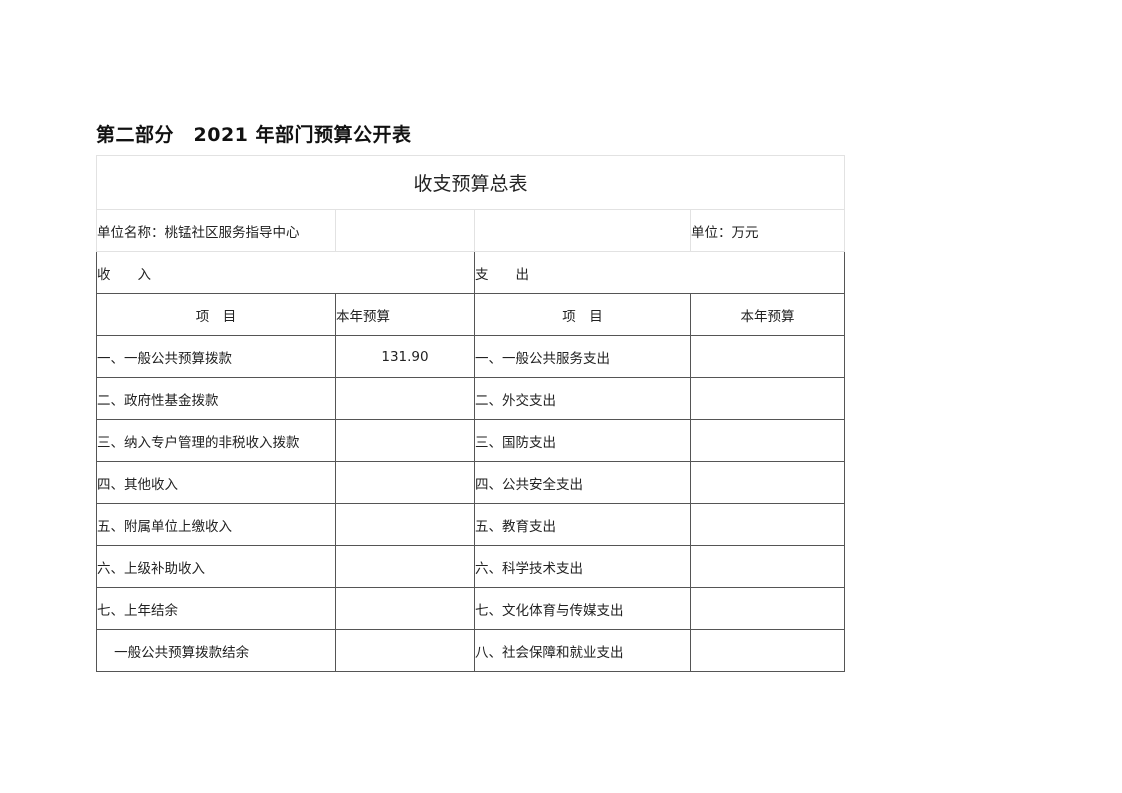  I want to click on income-item: 四、其他收入, so click(216, 482).